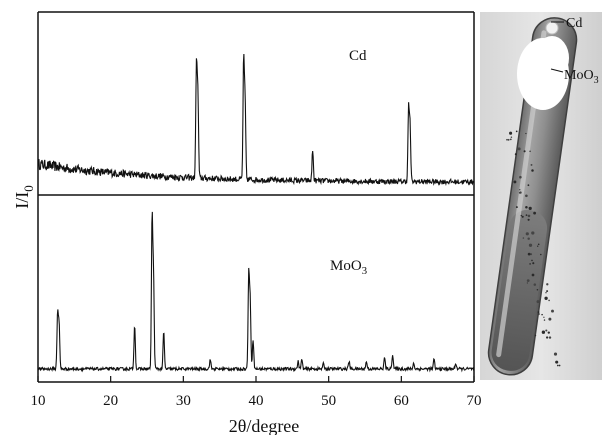 The height and width of the screenshot is (435, 608). What do you see at coordinates (579, 75) in the screenshot?
I see `photo-label-moo3-main: MoO` at bounding box center [579, 75].